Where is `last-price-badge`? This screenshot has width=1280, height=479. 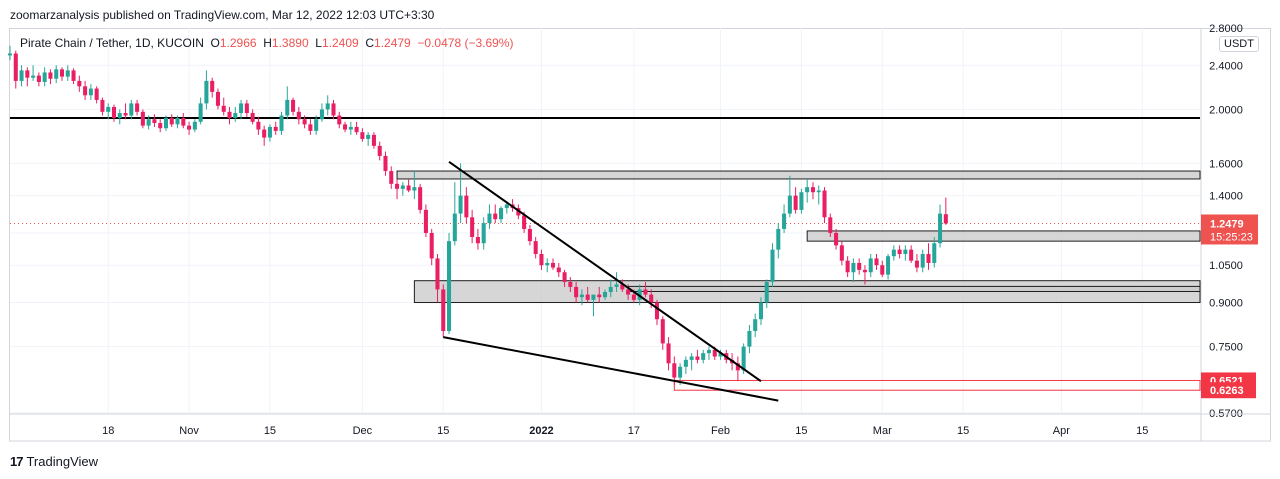 last-price-badge is located at coordinates (1229, 229).